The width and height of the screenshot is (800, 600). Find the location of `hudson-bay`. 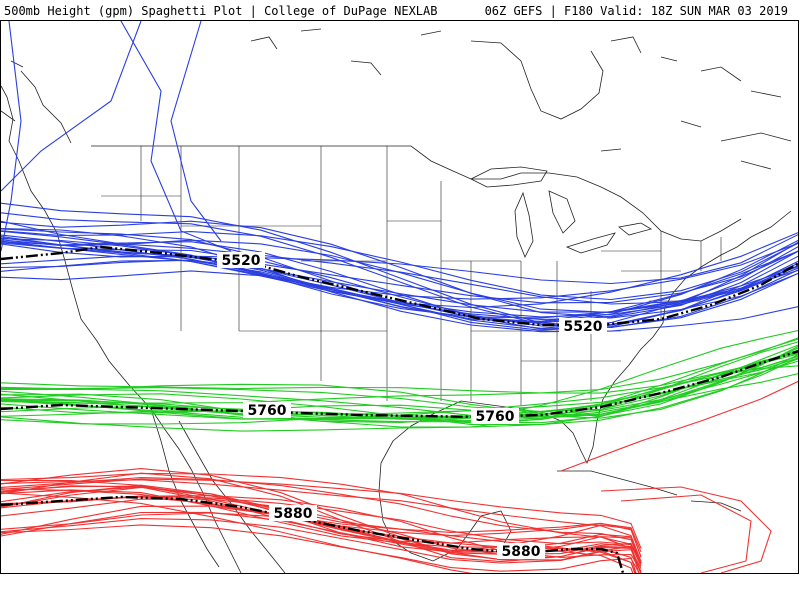

hudson-bay is located at coordinates (537, 80).